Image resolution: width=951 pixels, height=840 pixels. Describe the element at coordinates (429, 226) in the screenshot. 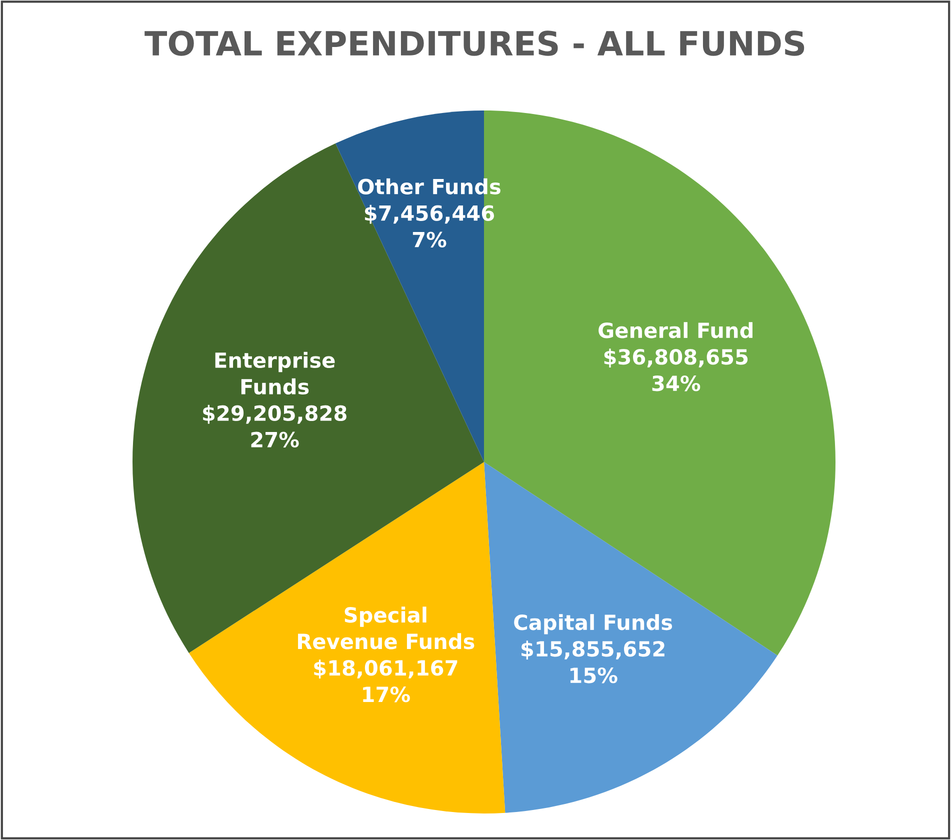

I see `data-label: $7,456,446 7%` at that location.